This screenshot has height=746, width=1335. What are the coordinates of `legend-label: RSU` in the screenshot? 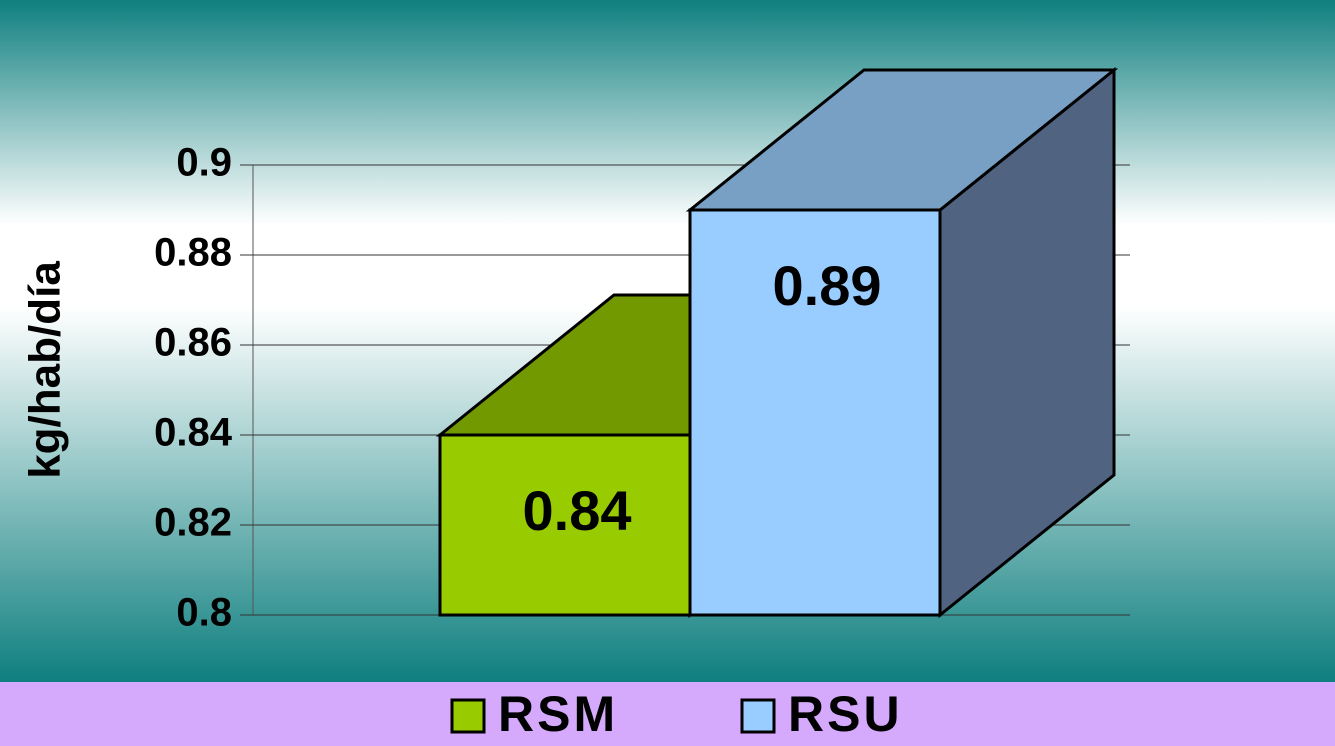 It's located at (845, 714).